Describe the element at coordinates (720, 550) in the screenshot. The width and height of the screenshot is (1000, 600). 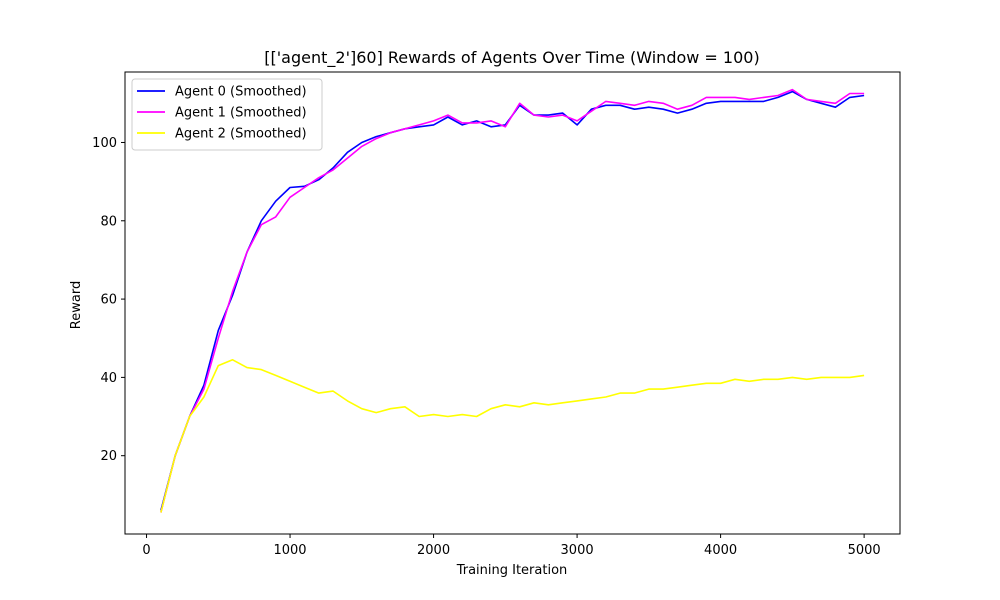
I see `x-tick-label: 4000` at that location.